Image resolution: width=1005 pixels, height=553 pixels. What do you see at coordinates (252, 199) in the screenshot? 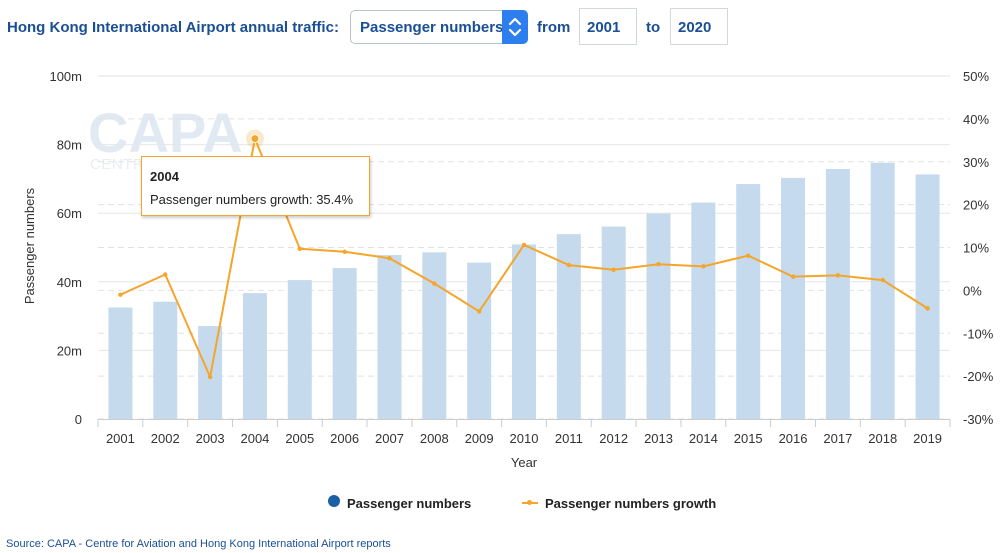
I see `tooltip-body: Passenger numbers growth: 35.4%` at bounding box center [252, 199].